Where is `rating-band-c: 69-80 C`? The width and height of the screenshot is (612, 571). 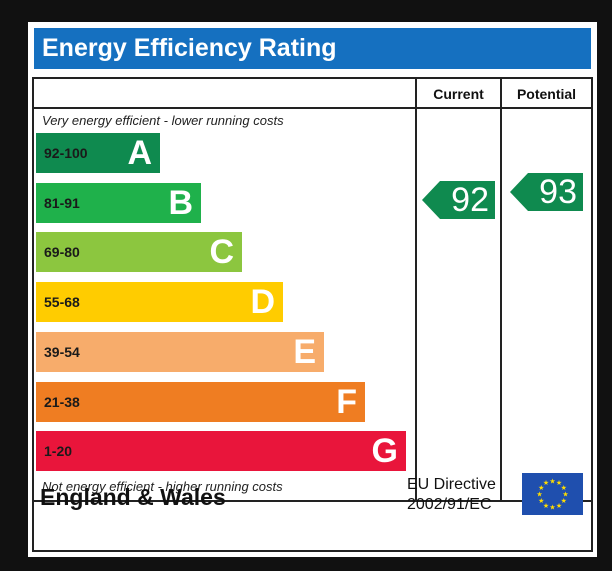
rating-band-c: 69-80 C is located at coordinates (139, 252).